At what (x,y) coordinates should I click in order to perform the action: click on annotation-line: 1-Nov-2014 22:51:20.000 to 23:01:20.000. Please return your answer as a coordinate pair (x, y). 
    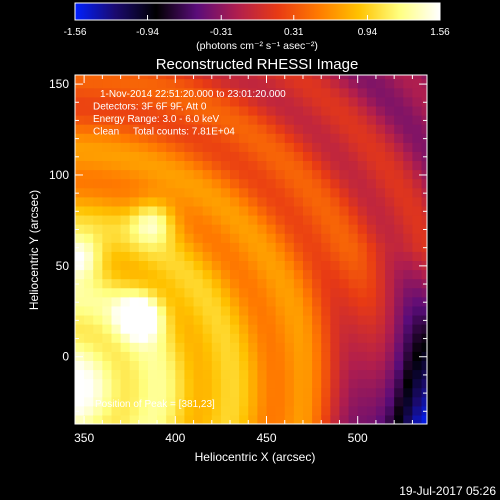
    Looking at the image, I should click on (193, 94).